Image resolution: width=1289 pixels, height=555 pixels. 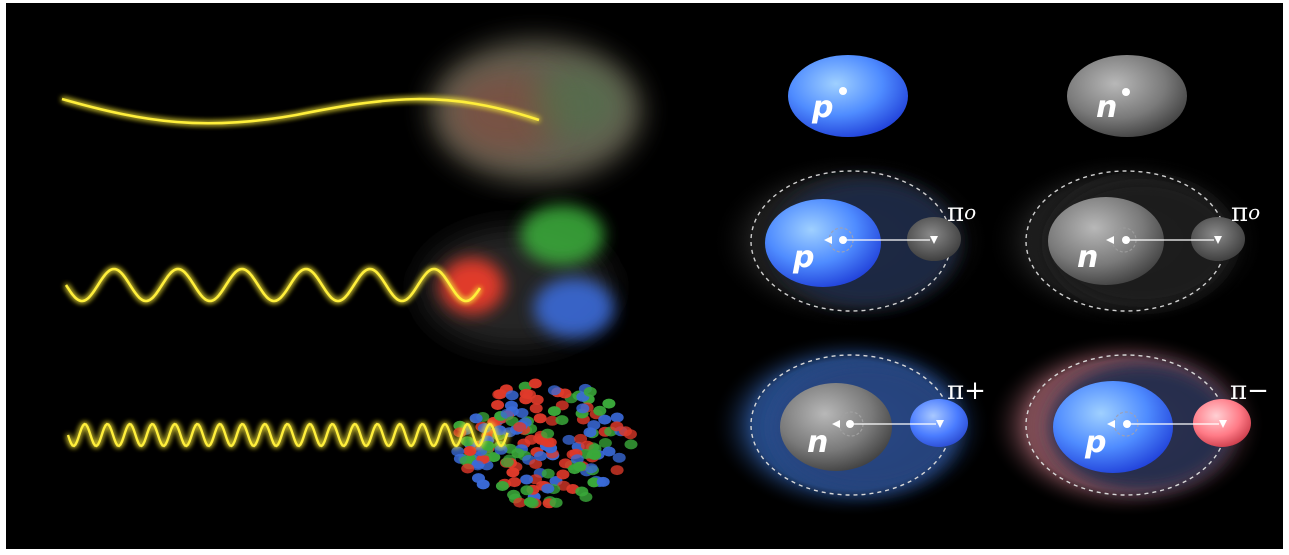 I want to click on neutron-pi-zero: n πo, so click(x=1126, y=241).